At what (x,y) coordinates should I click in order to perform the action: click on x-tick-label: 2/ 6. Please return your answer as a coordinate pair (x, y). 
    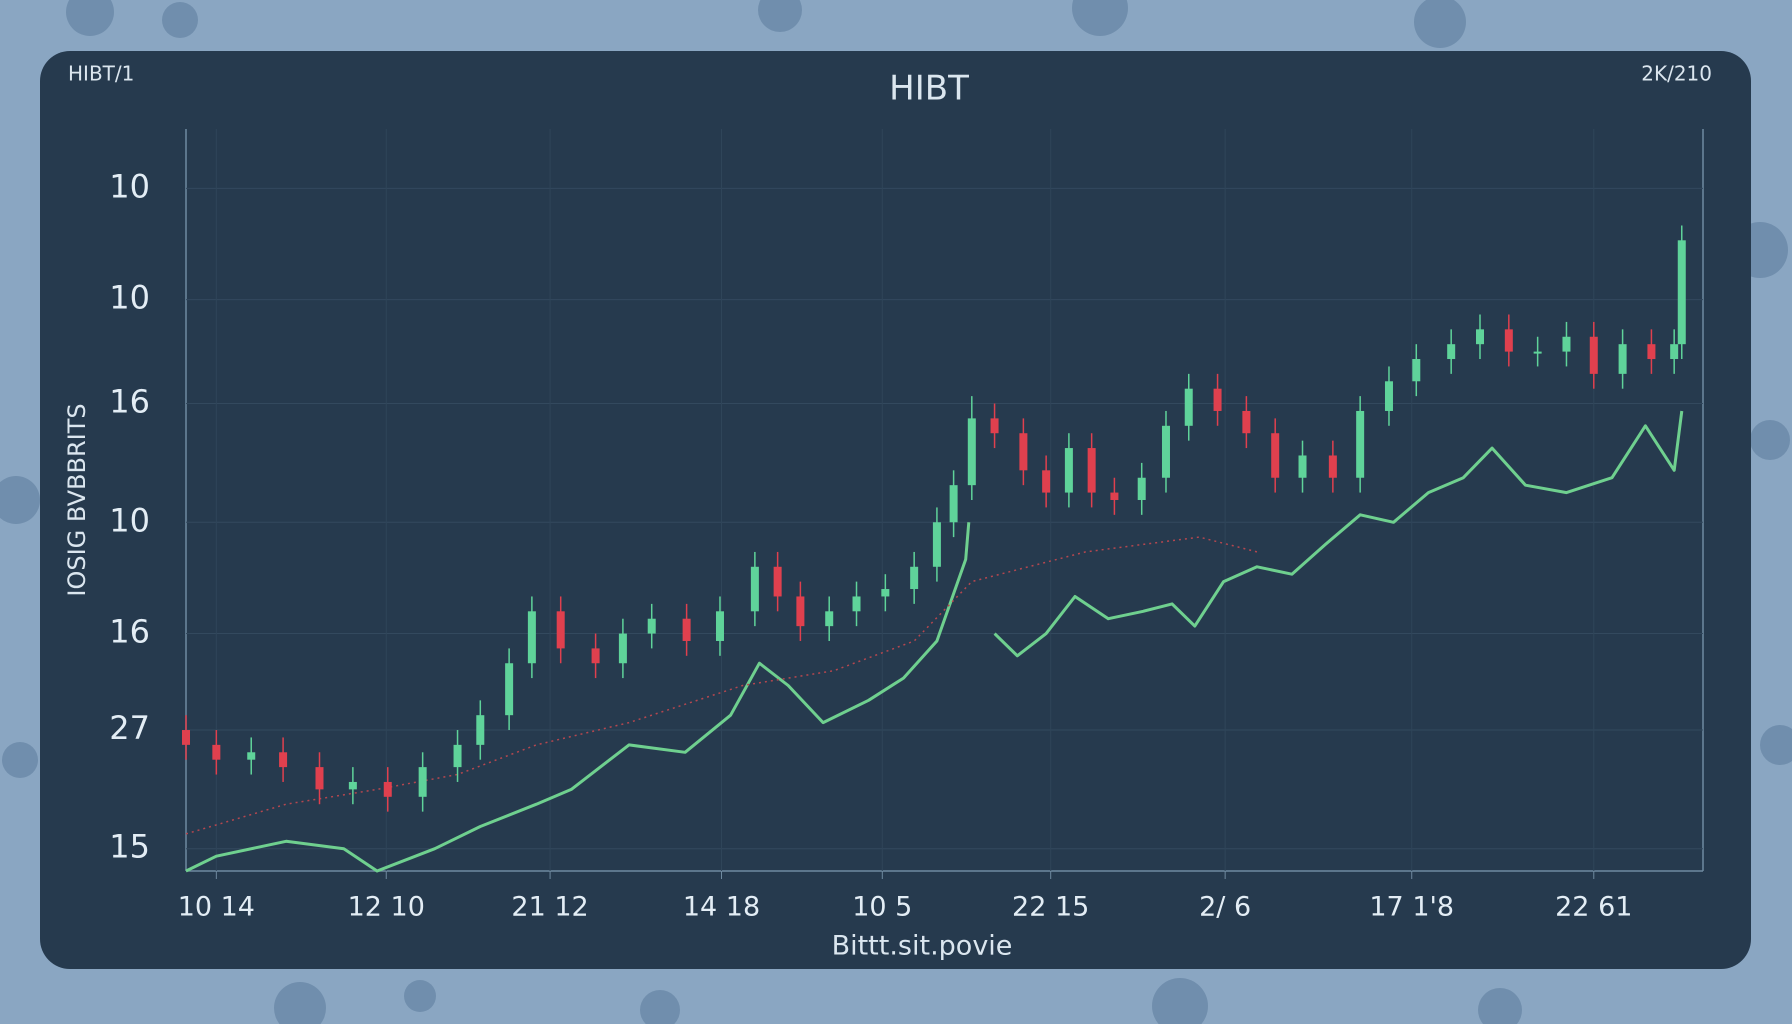
    Looking at the image, I should click on (1225, 907).